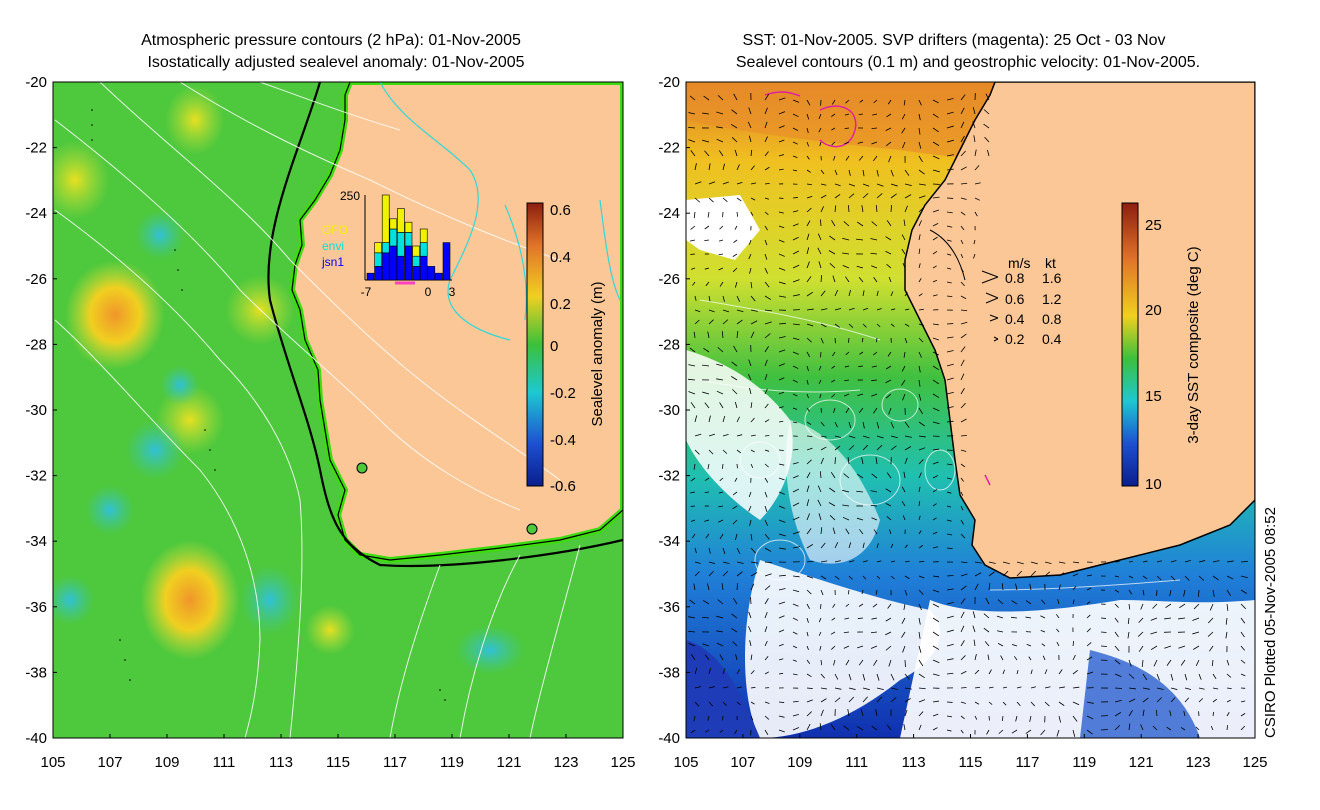  Describe the element at coordinates (669, 541) in the screenshot. I see `right-ytick-label: -34` at that location.